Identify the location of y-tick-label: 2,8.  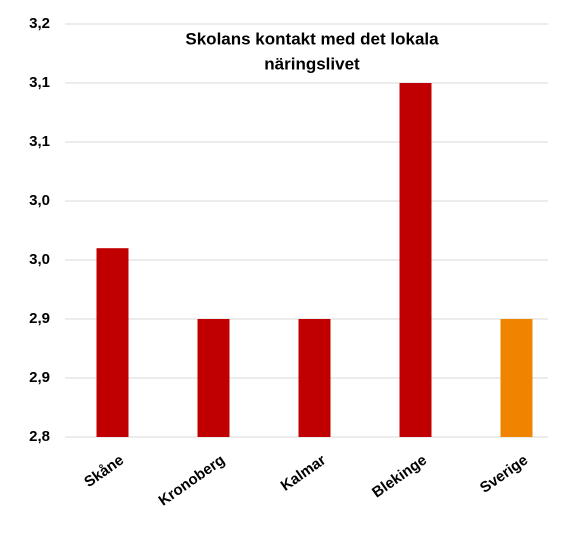
(39, 436).